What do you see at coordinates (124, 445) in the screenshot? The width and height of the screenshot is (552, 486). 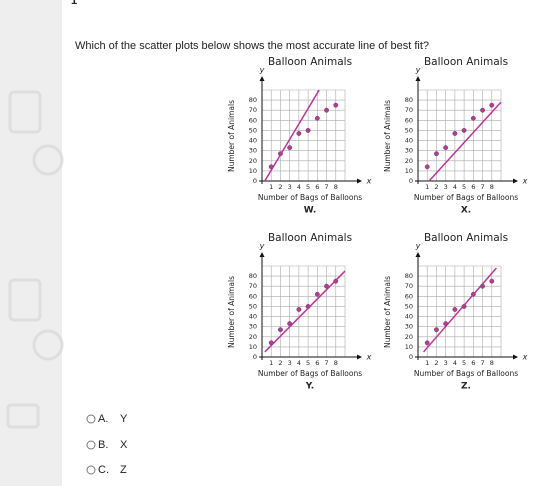 I see `option-text: X` at bounding box center [124, 445].